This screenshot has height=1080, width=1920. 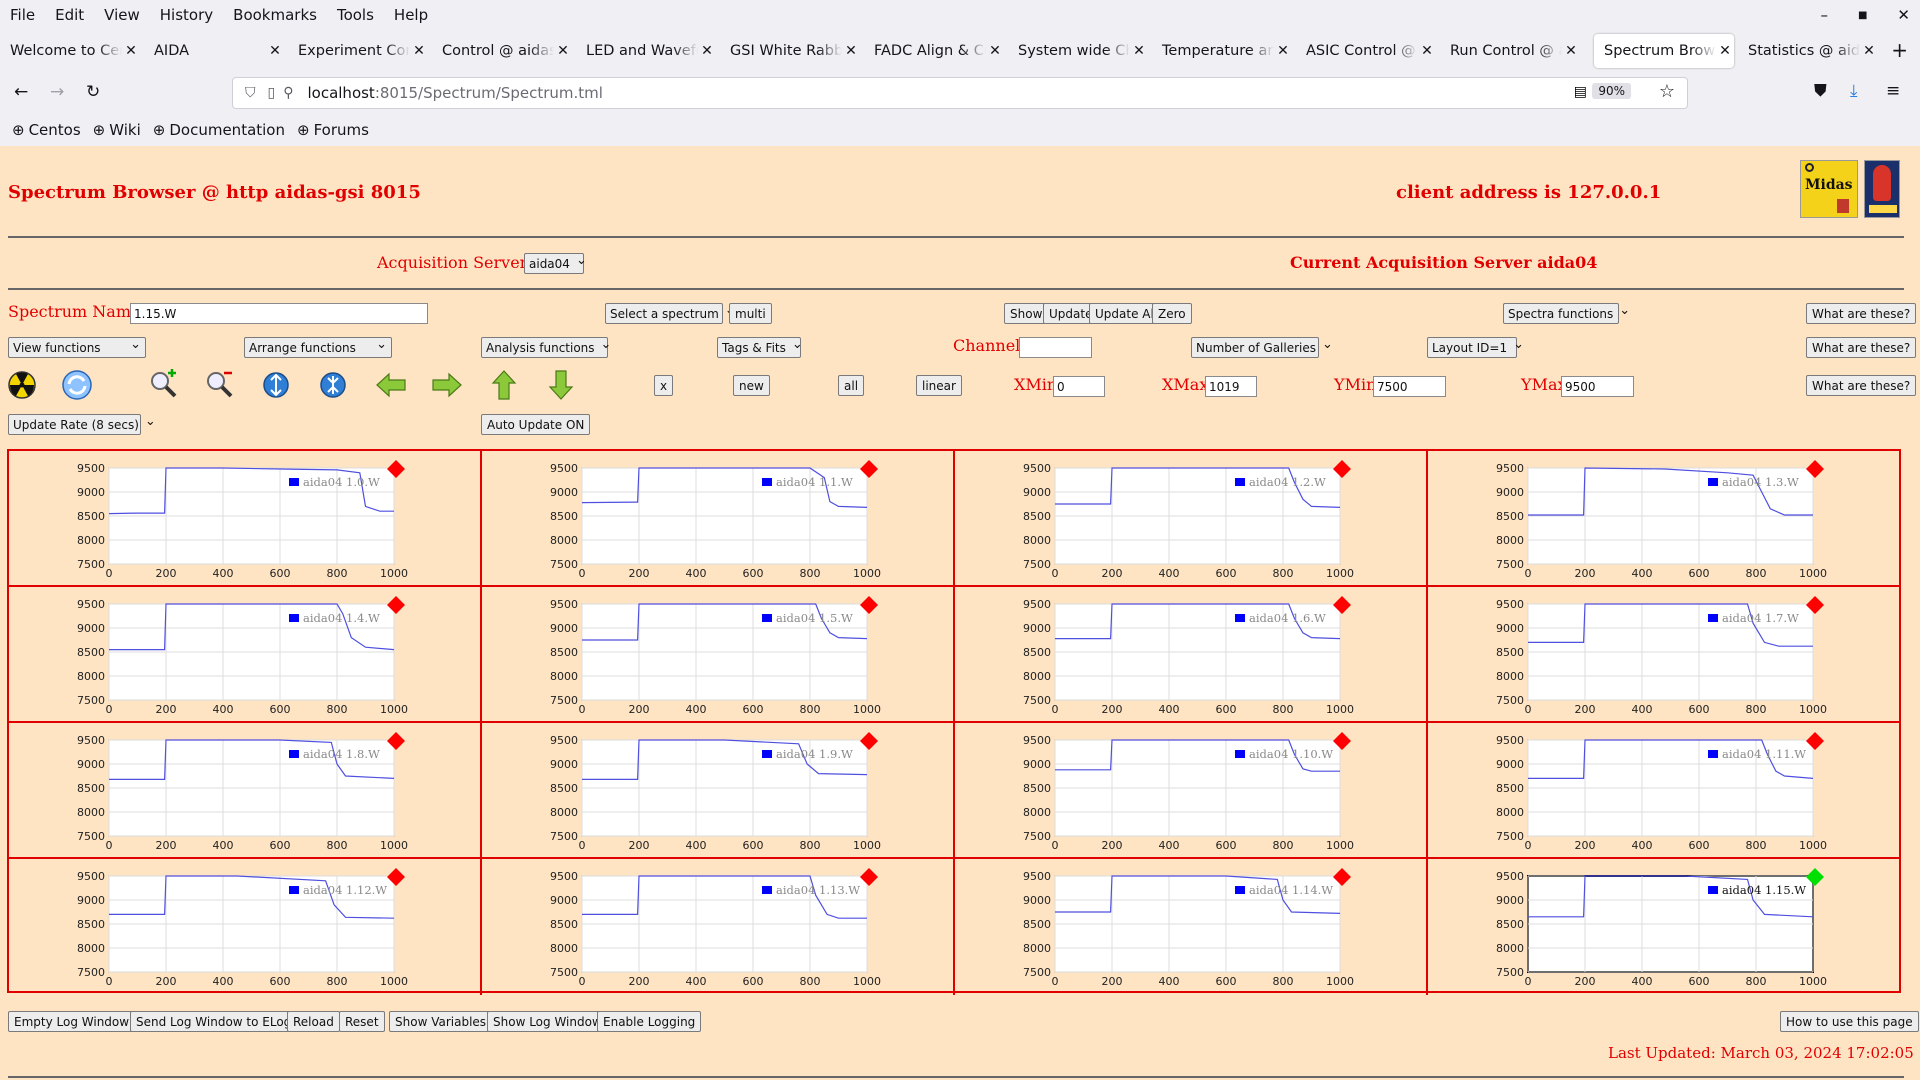 I want to click on menu-file: File, so click(x=23, y=15).